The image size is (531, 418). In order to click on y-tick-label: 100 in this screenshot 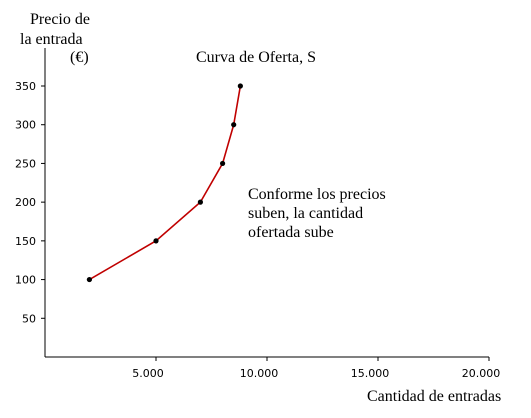, I will do `click(25, 280)`.